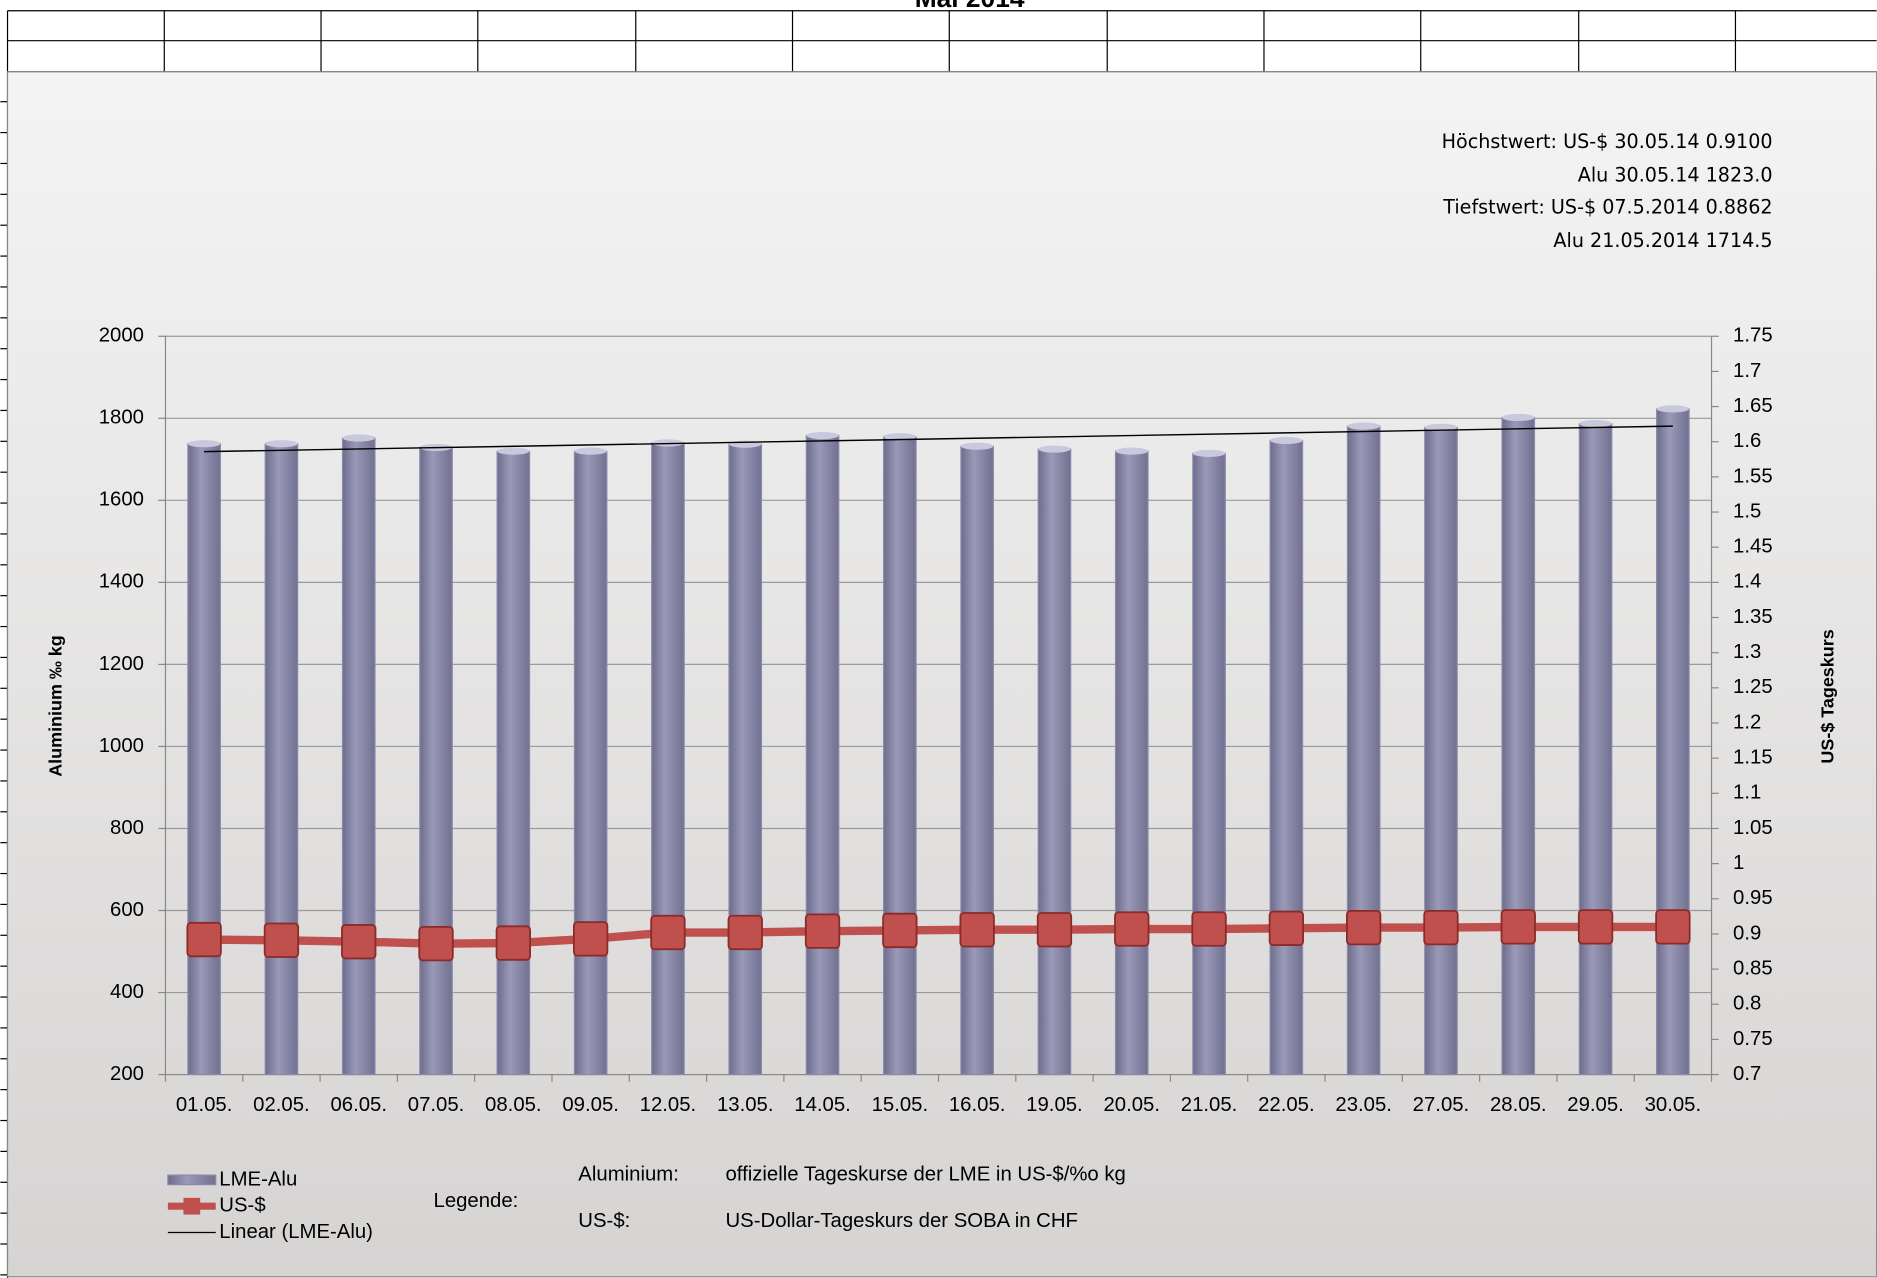 Image resolution: width=1877 pixels, height=1278 pixels. What do you see at coordinates (1753, 406) in the screenshot?
I see `y2-tick-label: 1.65` at bounding box center [1753, 406].